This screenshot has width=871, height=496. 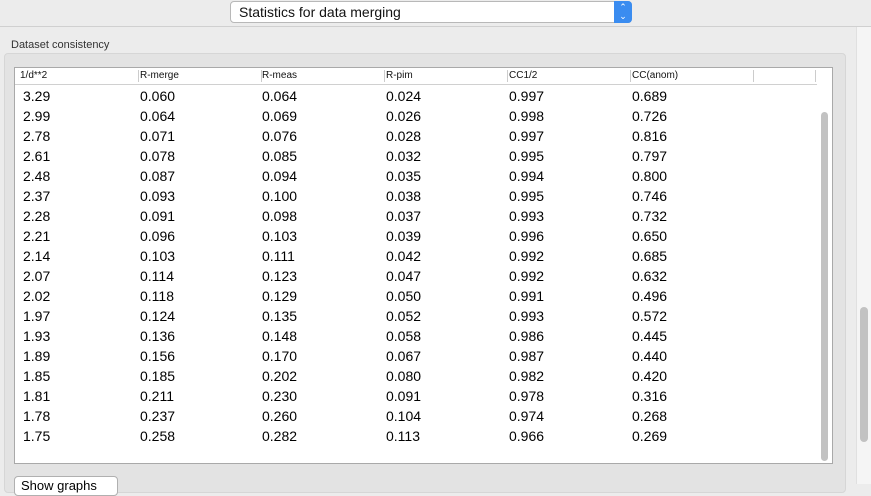 What do you see at coordinates (157, 276) in the screenshot?
I see `table-cell: 0.114` at bounding box center [157, 276].